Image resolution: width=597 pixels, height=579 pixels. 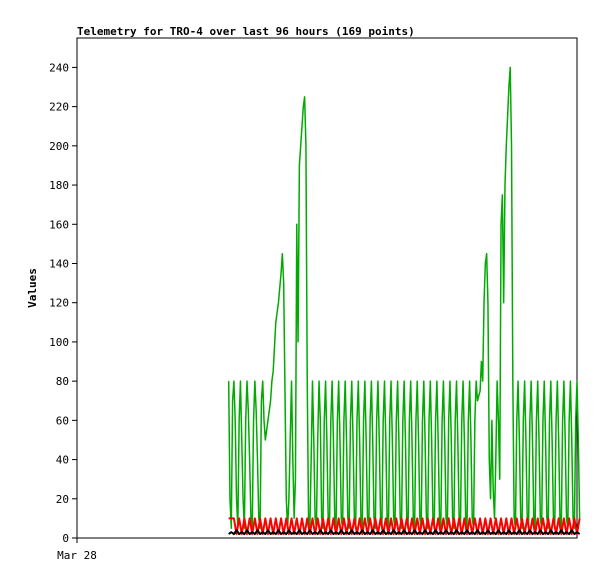 What do you see at coordinates (59, 107) in the screenshot?
I see `y-tick-label: 220` at bounding box center [59, 107].